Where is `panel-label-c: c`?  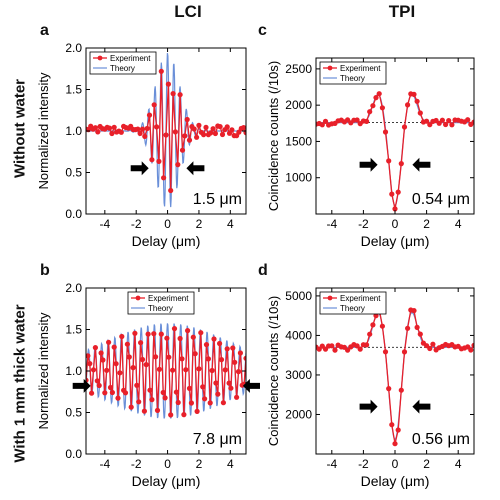 panel-label-c: c is located at coordinates (262, 30).